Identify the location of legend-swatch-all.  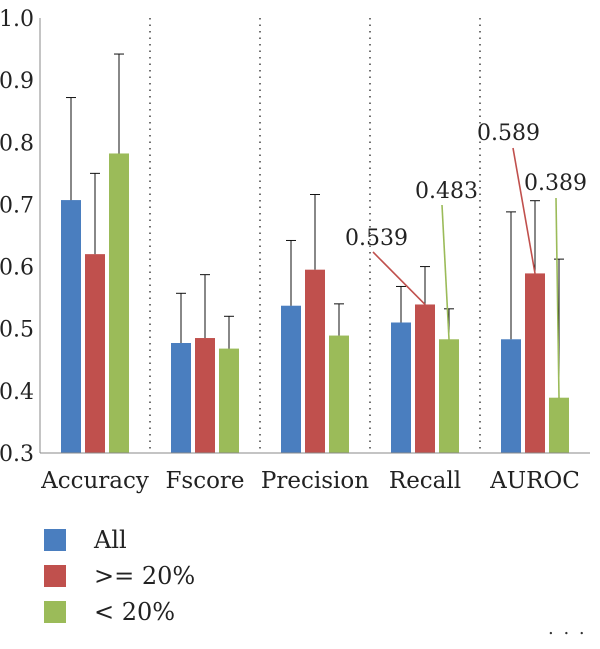
(55, 540).